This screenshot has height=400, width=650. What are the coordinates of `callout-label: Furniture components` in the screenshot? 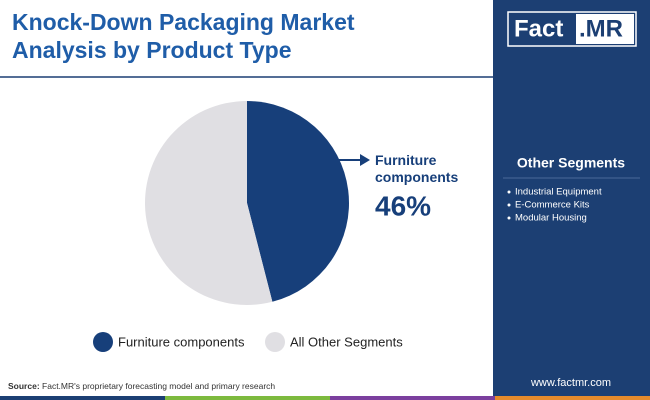 It's located at (417, 168).